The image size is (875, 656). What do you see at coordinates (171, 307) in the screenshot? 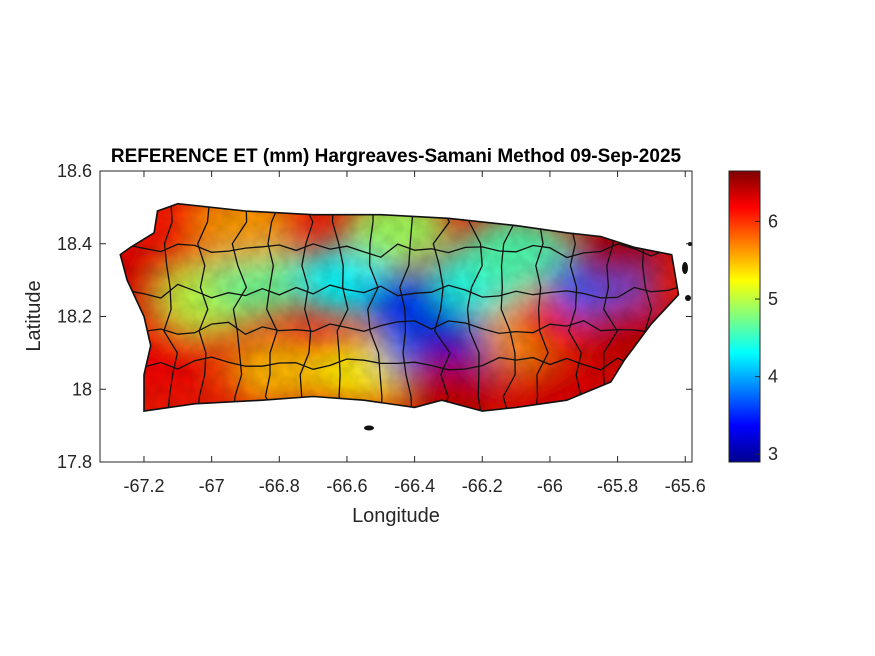
I see `municipal-boundary-v0` at bounding box center [171, 307].